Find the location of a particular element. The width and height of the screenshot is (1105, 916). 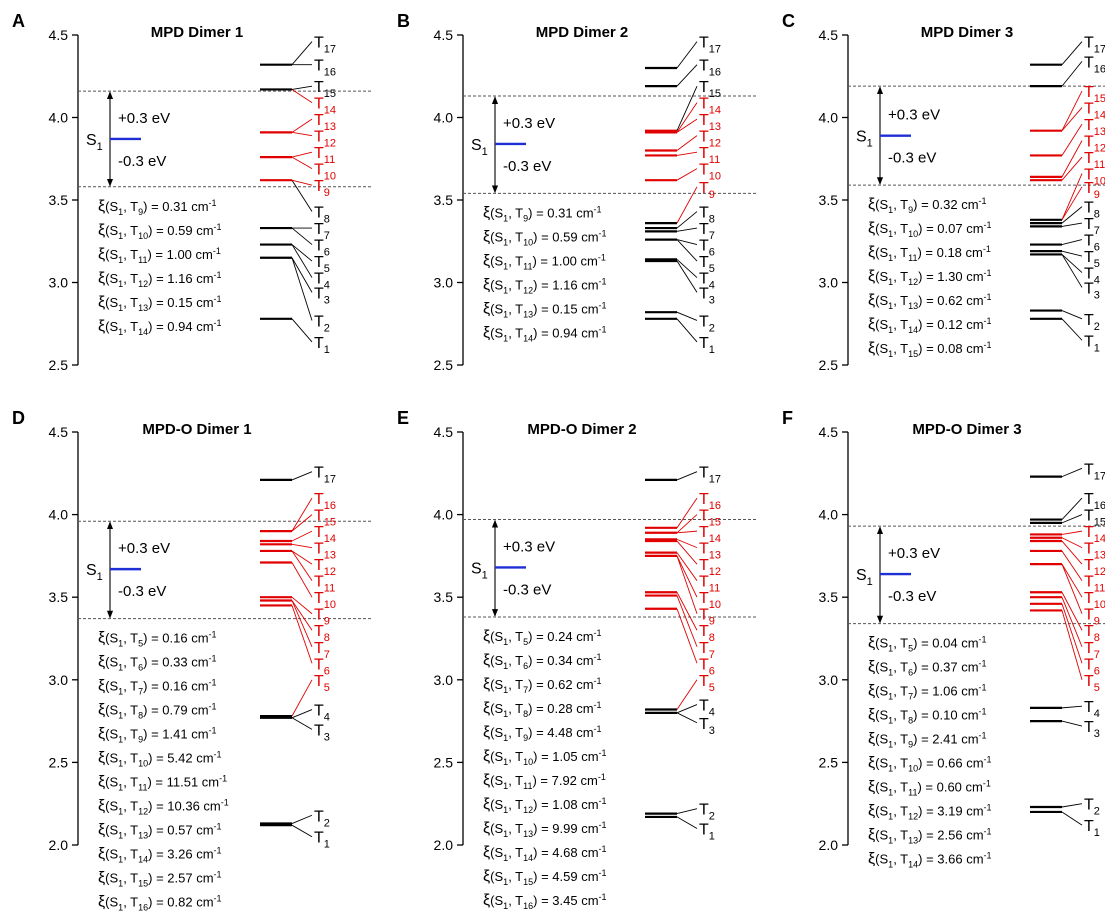

soc-t-sub: 15 is located at coordinates (528, 882).